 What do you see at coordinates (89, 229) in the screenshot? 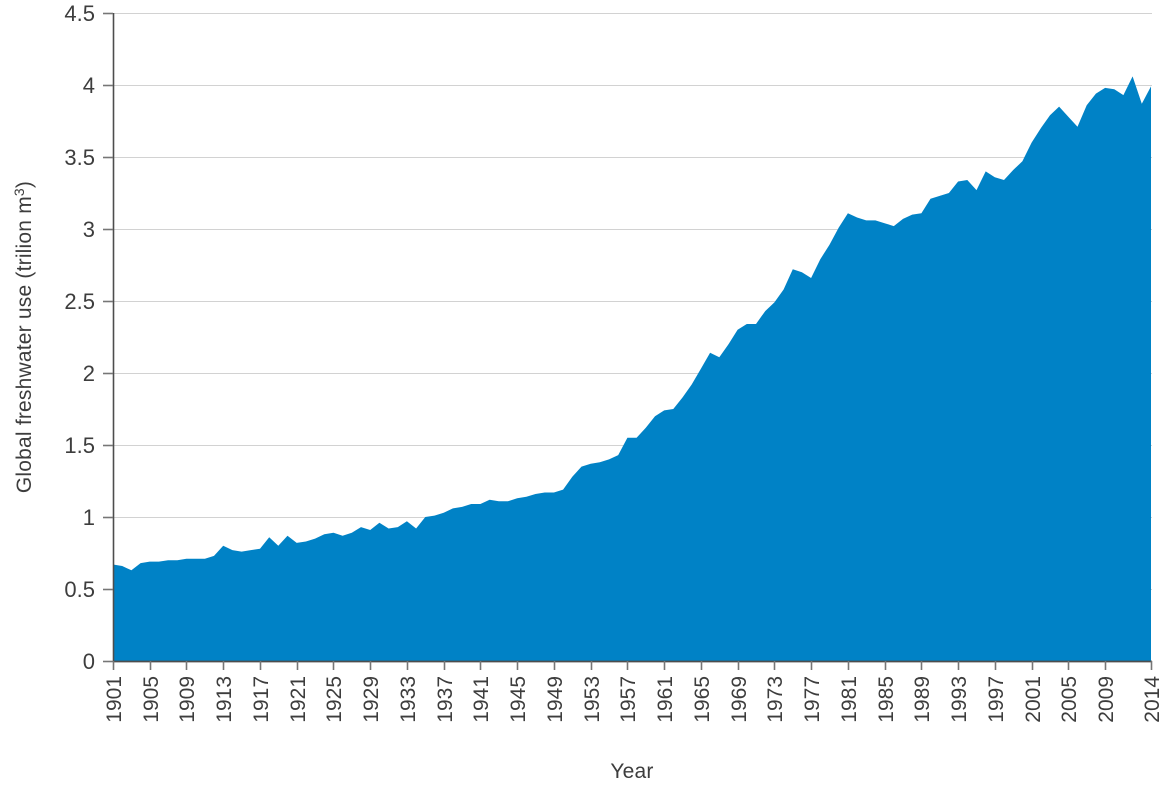
I see `y-tick-label: 3` at bounding box center [89, 229].